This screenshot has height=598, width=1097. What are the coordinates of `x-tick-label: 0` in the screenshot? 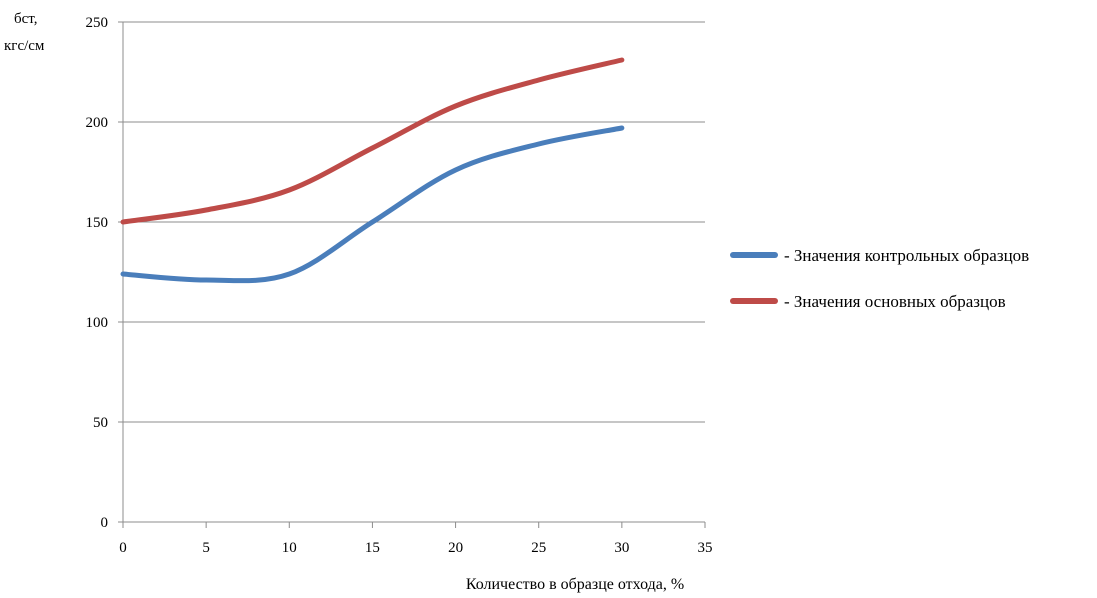 It's located at (123, 548).